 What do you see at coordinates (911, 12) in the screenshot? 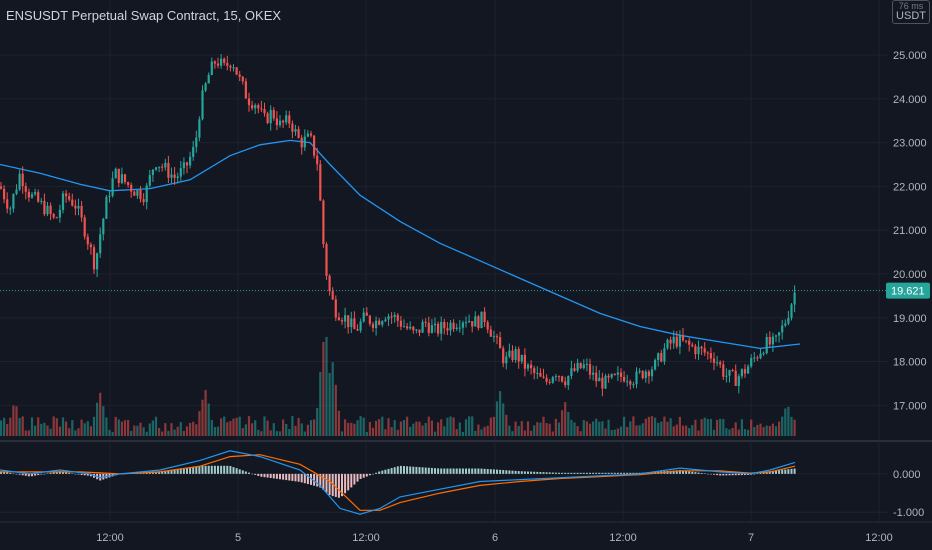
I see `currency-button: 76 ms USDT` at bounding box center [911, 12].